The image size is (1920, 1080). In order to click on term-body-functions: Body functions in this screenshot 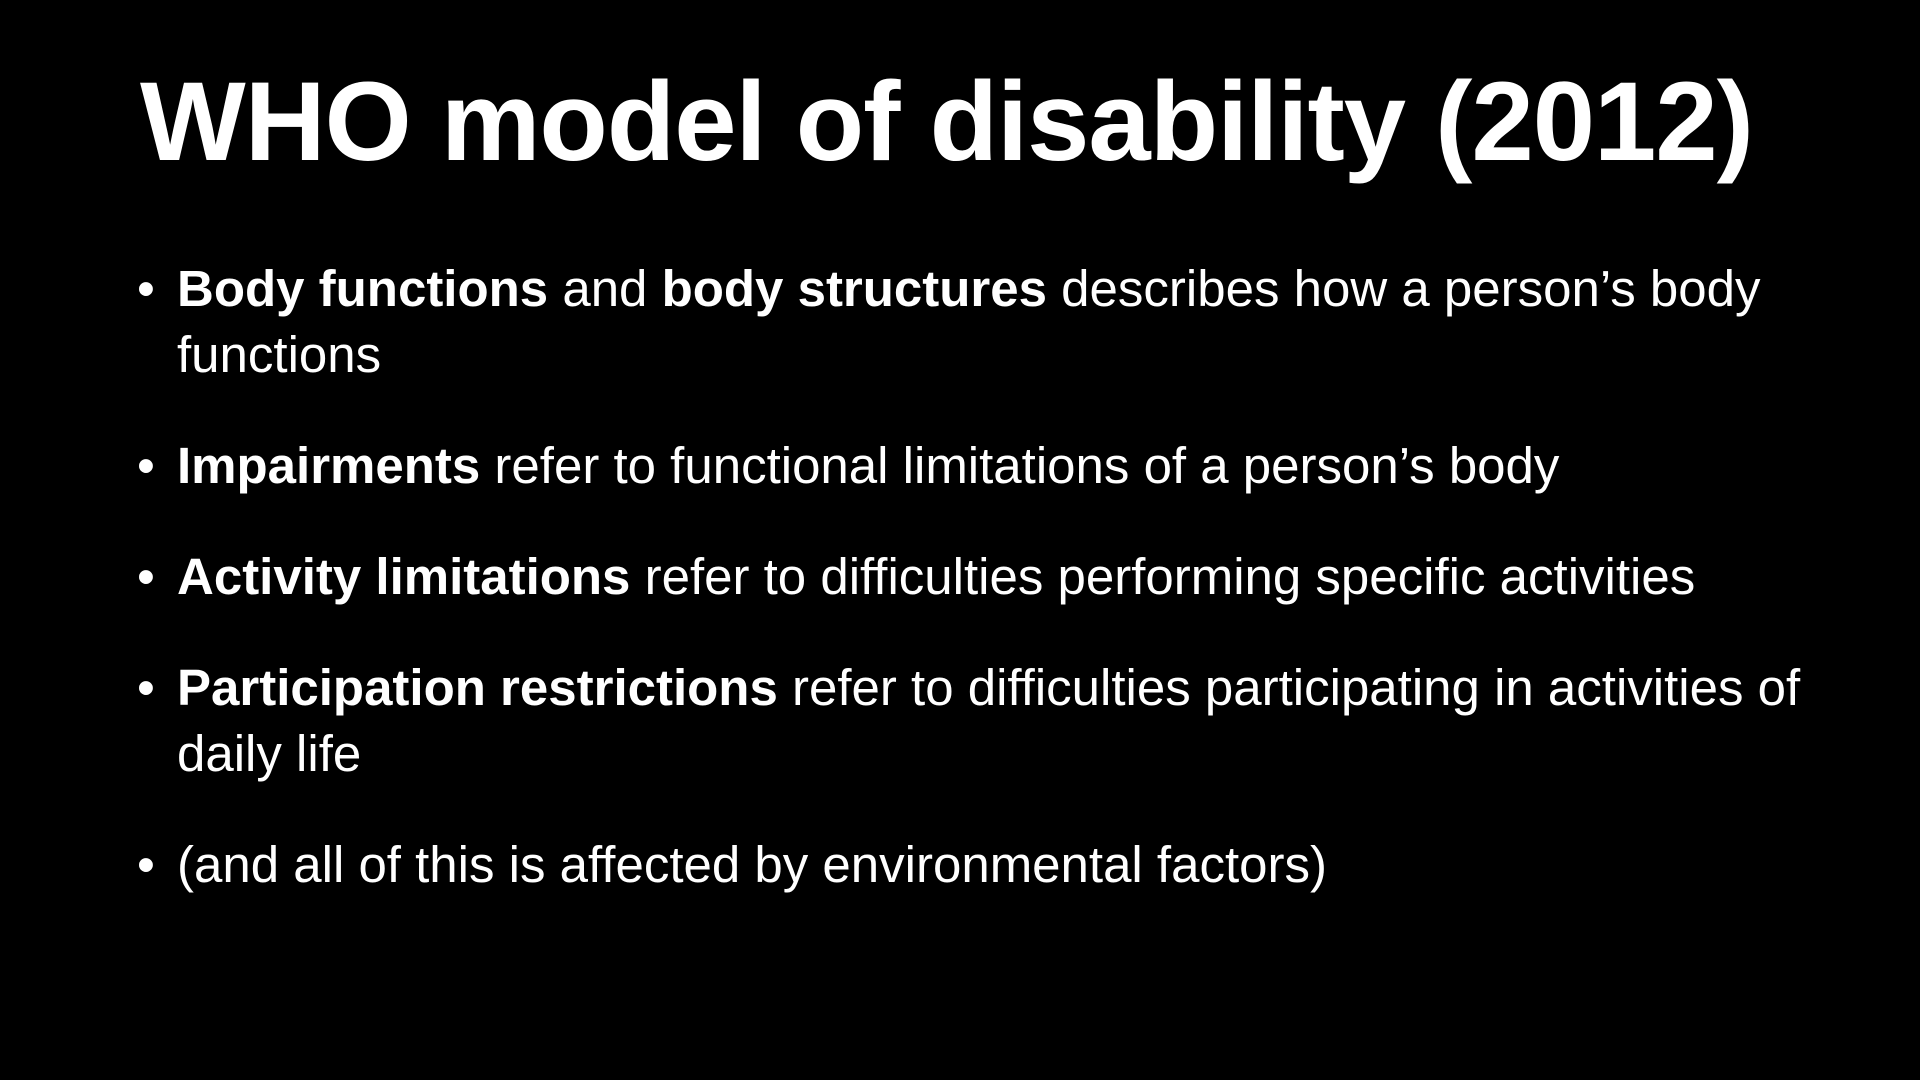, I will do `click(363, 288)`.